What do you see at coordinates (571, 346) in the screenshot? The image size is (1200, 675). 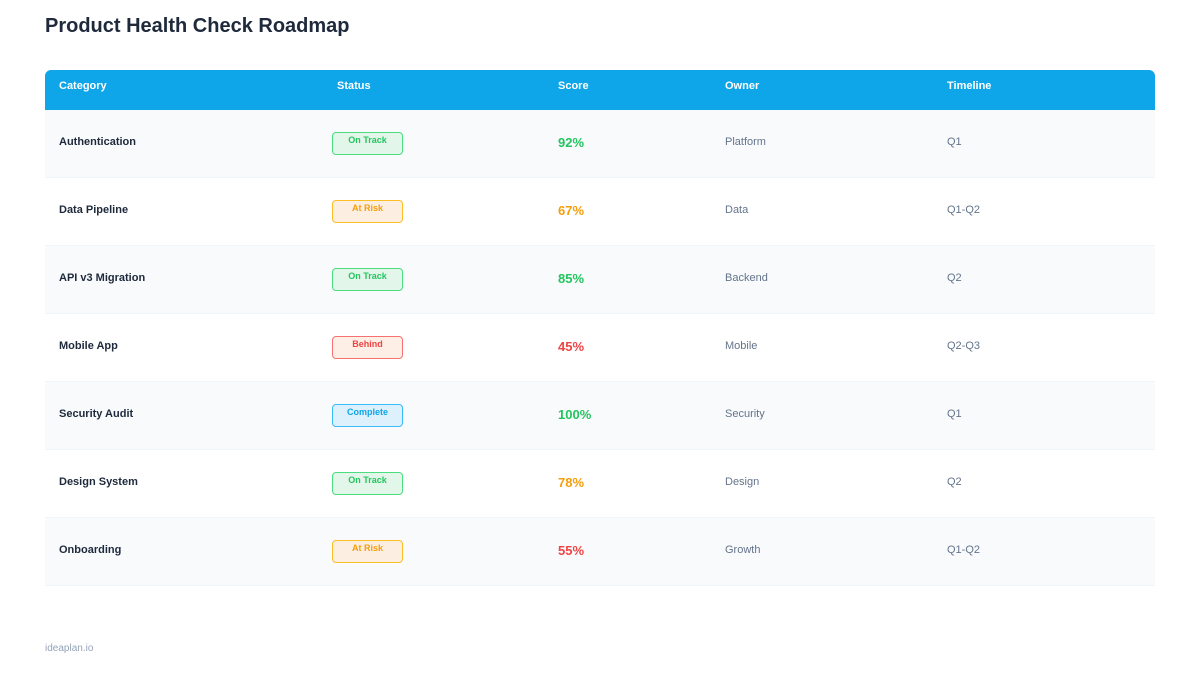 I see `score-cell: 45%` at bounding box center [571, 346].